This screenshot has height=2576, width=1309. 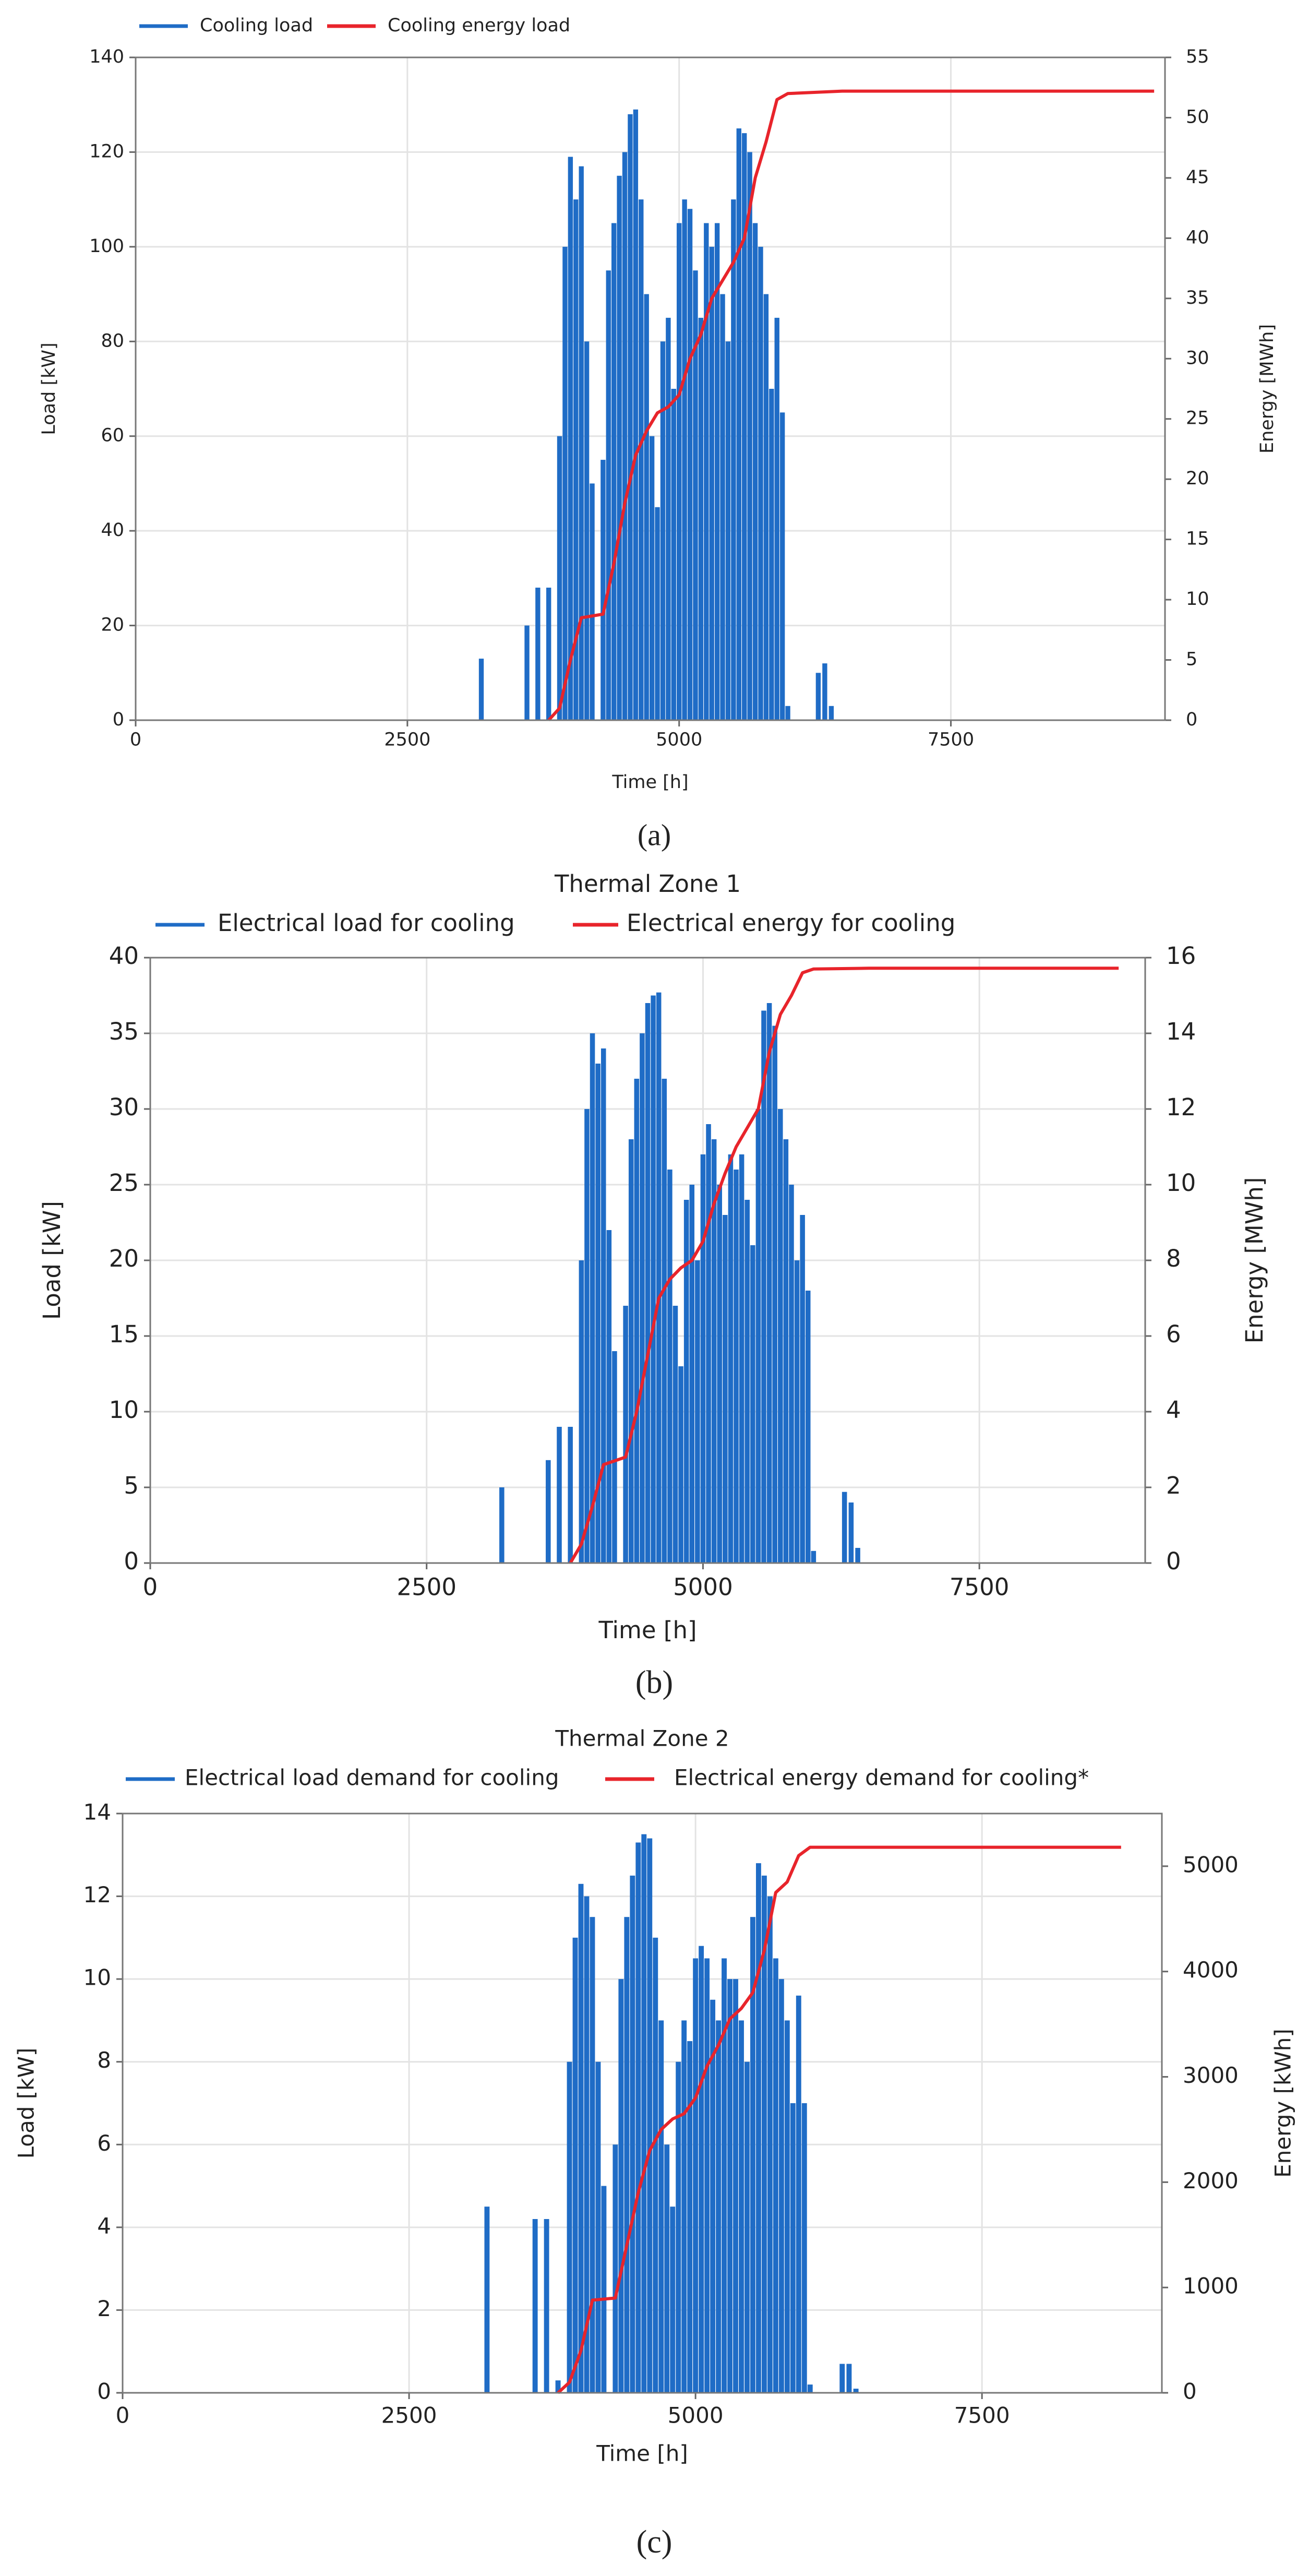 What do you see at coordinates (1254, 1260) in the screenshot?
I see `y2-axis-label: Energy [MWh]` at bounding box center [1254, 1260].